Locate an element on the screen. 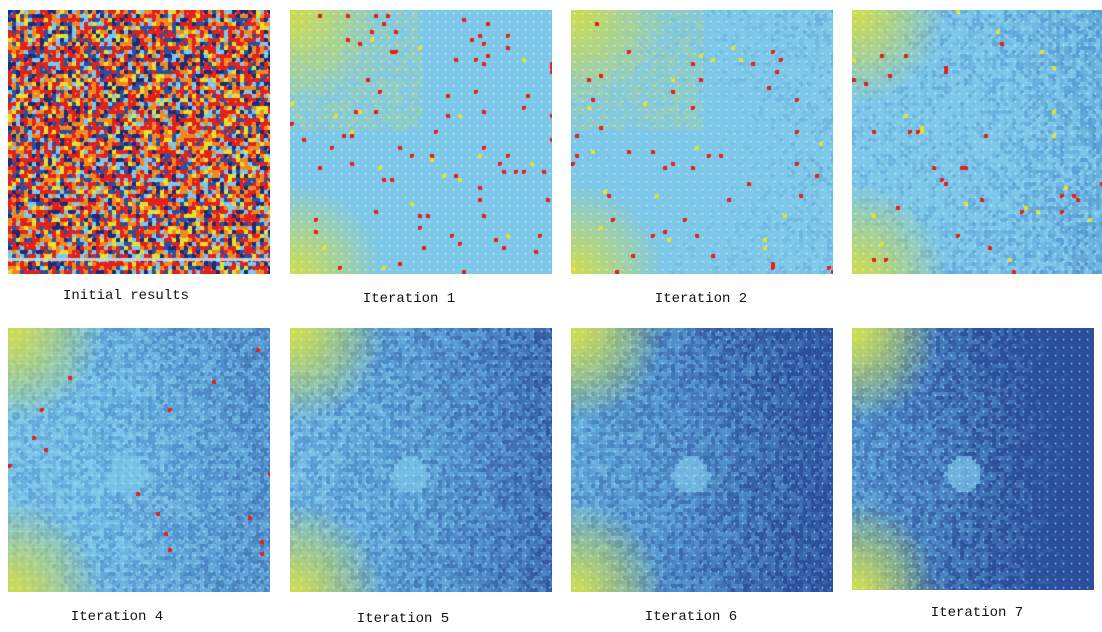 The width and height of the screenshot is (1102, 632). caption-iteration-4: Iteration 4 is located at coordinates (117, 617).